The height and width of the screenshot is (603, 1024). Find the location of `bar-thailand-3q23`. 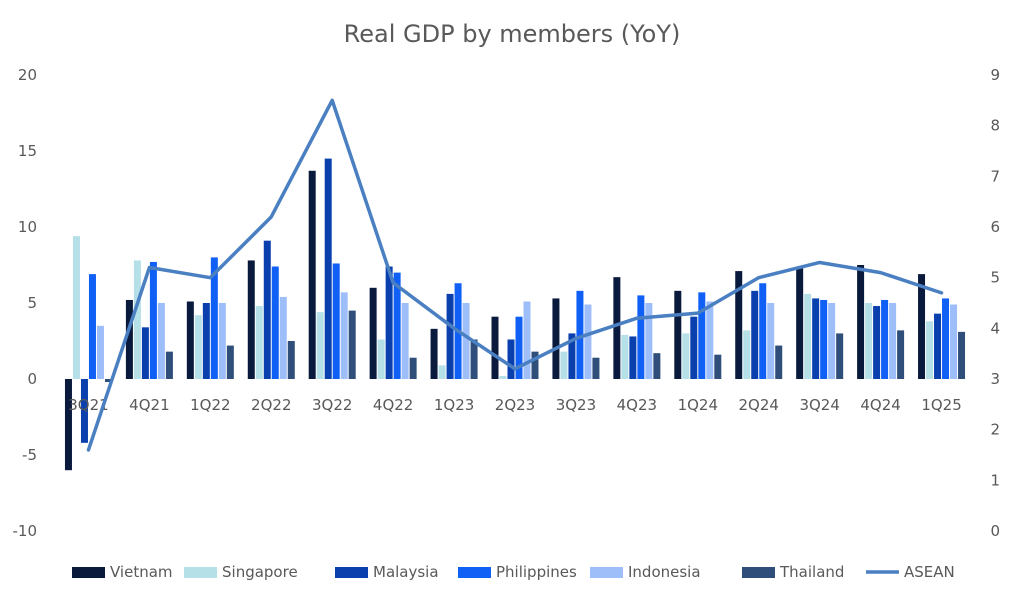

bar-thailand-3q23 is located at coordinates (596, 368).